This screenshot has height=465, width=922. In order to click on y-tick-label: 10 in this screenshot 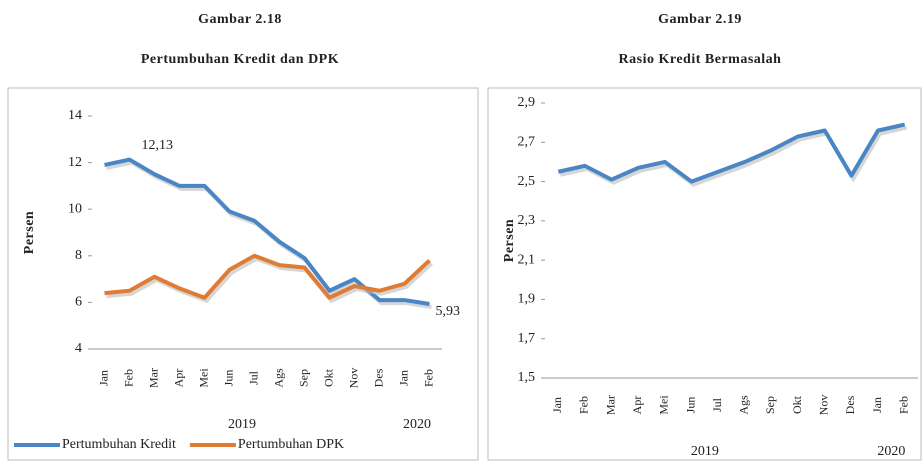, I will do `click(75, 208)`.